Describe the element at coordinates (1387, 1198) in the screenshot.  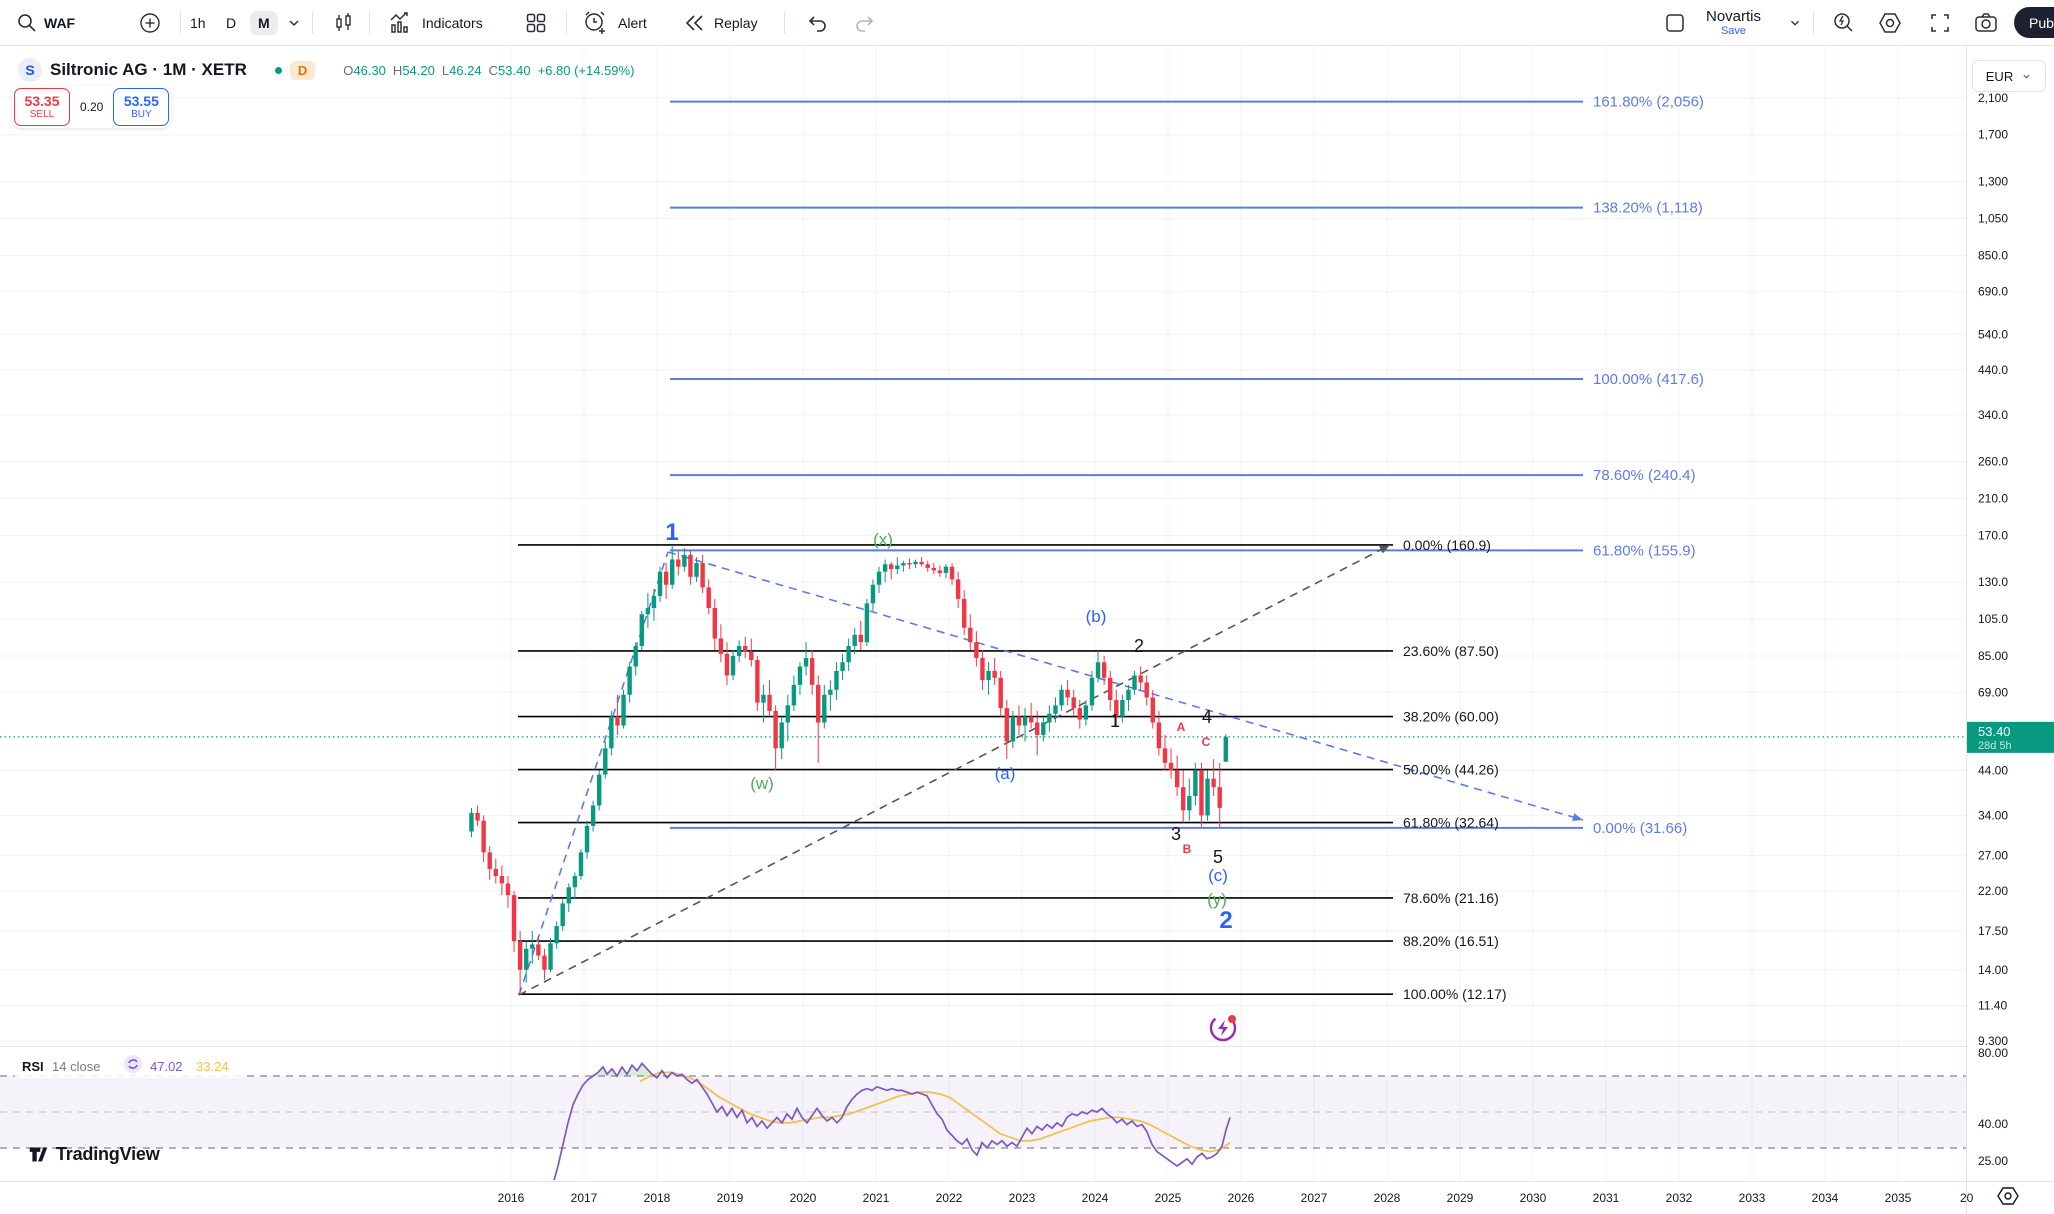
I see `svg-text: 2028` at that location.